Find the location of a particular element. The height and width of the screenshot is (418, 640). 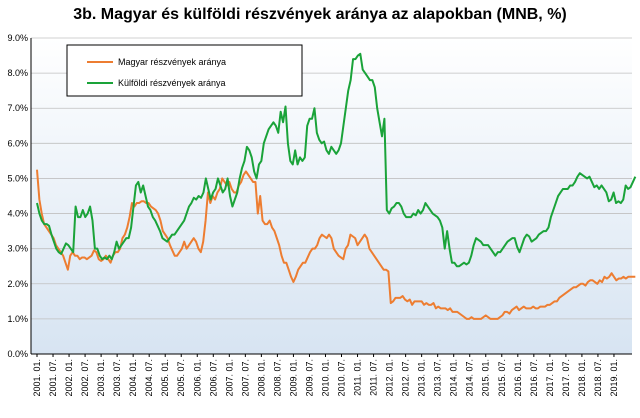

x-tick-label: 2016. 01. is located at coordinates (518, 378).